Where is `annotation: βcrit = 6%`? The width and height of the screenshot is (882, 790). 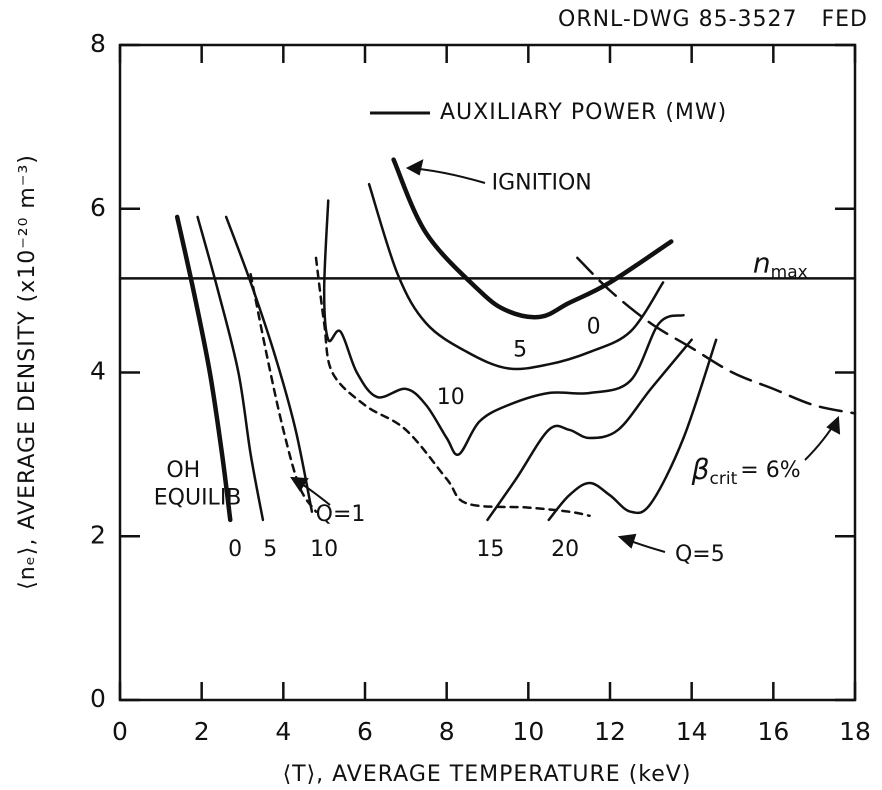 annotation: βcrit = 6% is located at coordinates (746, 471).